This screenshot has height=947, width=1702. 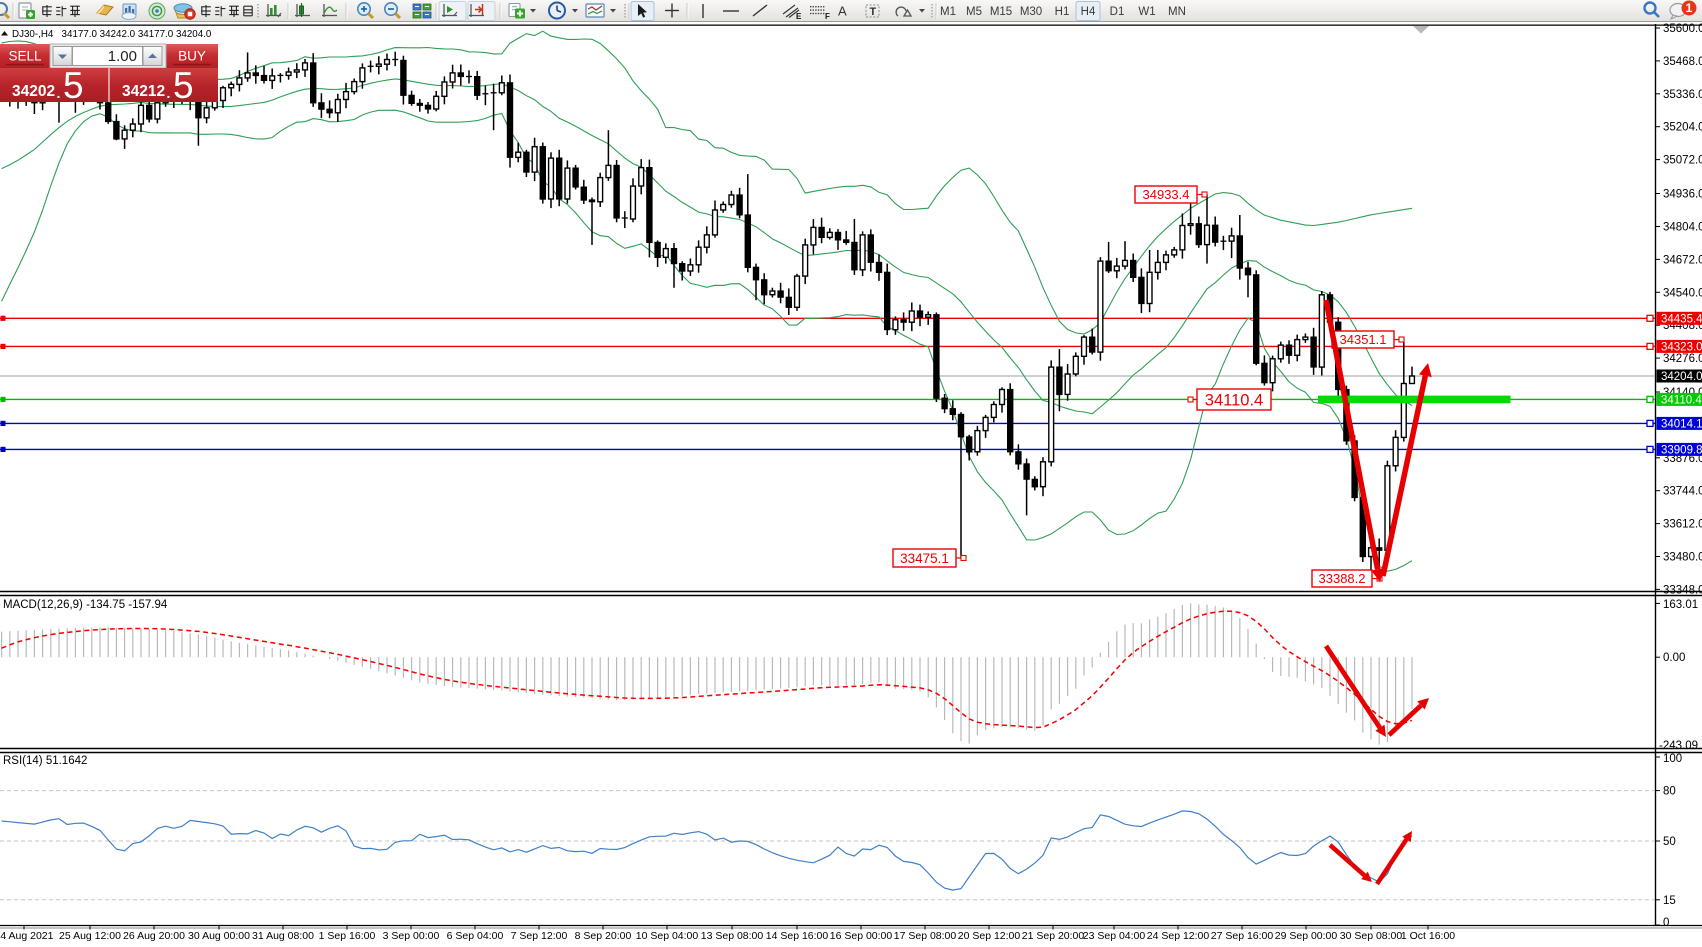 What do you see at coordinates (797, 936) in the screenshot?
I see `svg-text: 14 Sep 16:00` at bounding box center [797, 936].